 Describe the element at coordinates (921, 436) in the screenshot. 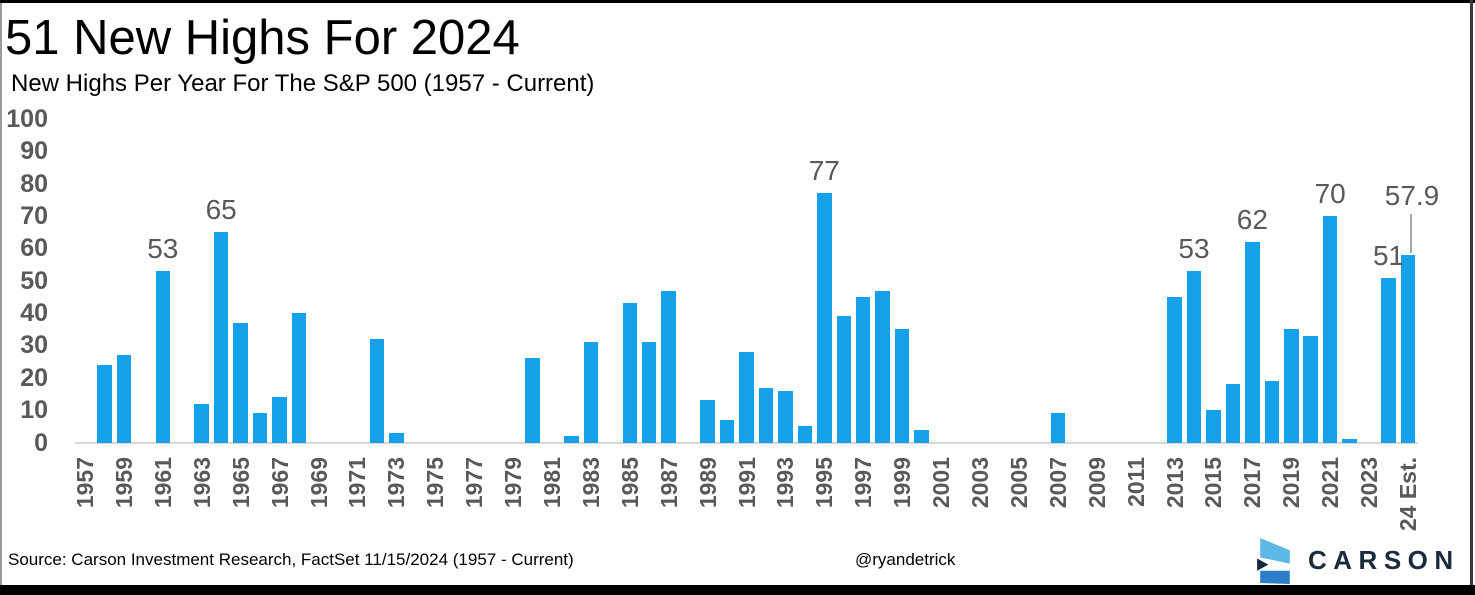

I see `bar-2000` at that location.